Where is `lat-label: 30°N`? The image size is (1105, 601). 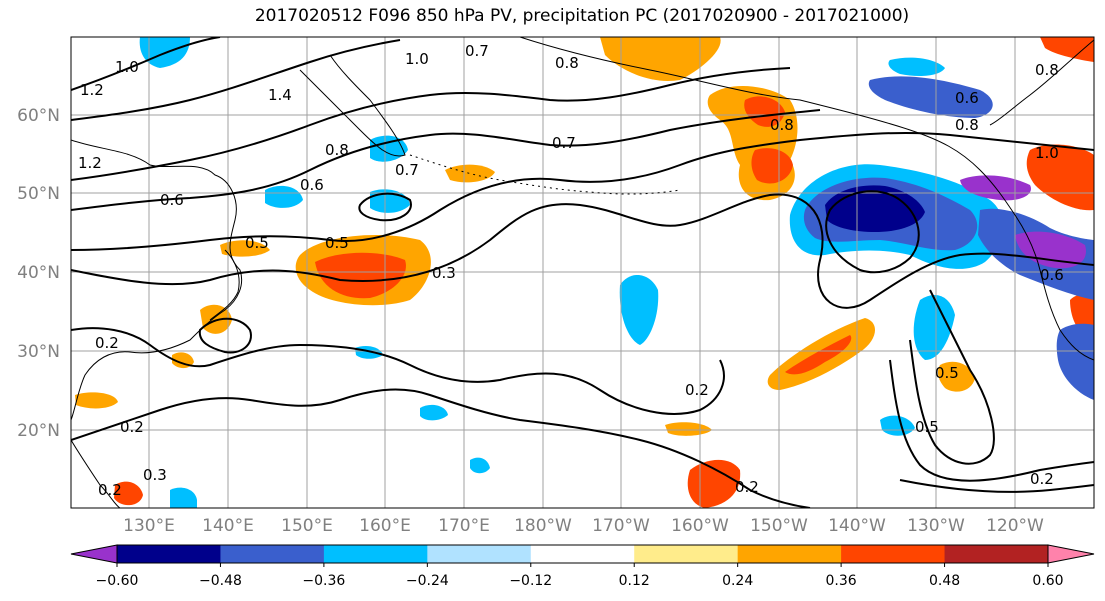 lat-label: 30°N is located at coordinates (38, 352).